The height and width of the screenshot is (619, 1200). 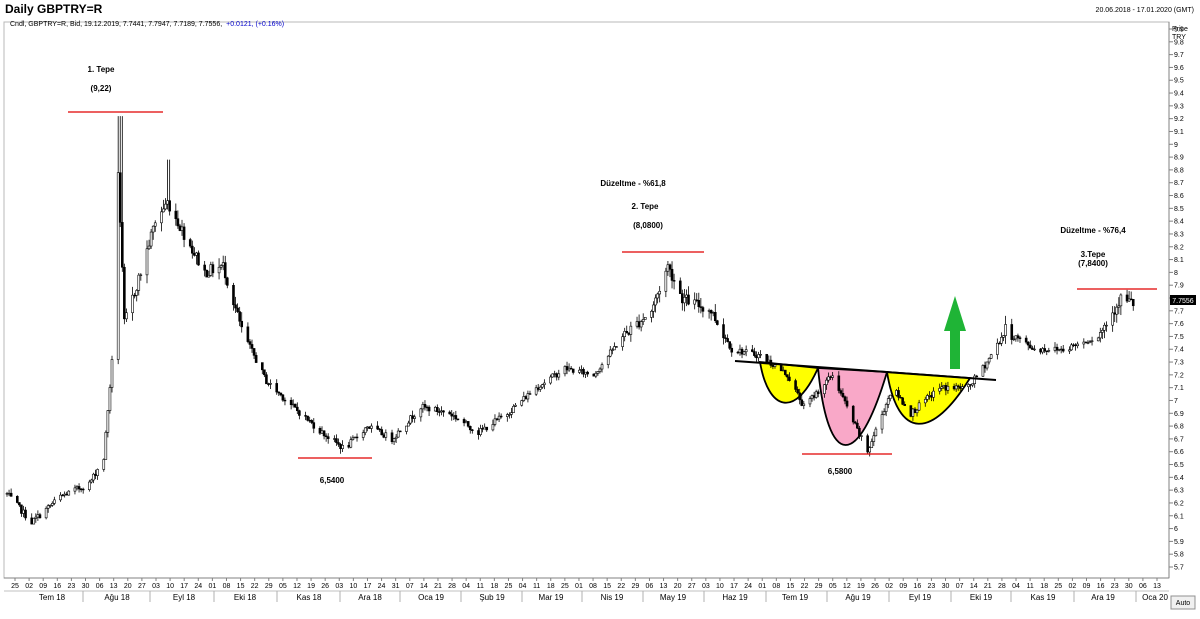 What do you see at coordinates (15, 586) in the screenshot?
I see `day-tick-label: 25` at bounding box center [15, 586].